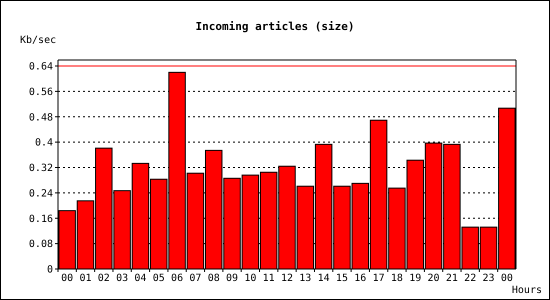  Describe the element at coordinates (49, 270) in the screenshot. I see `y-tick-label: 0` at that location.